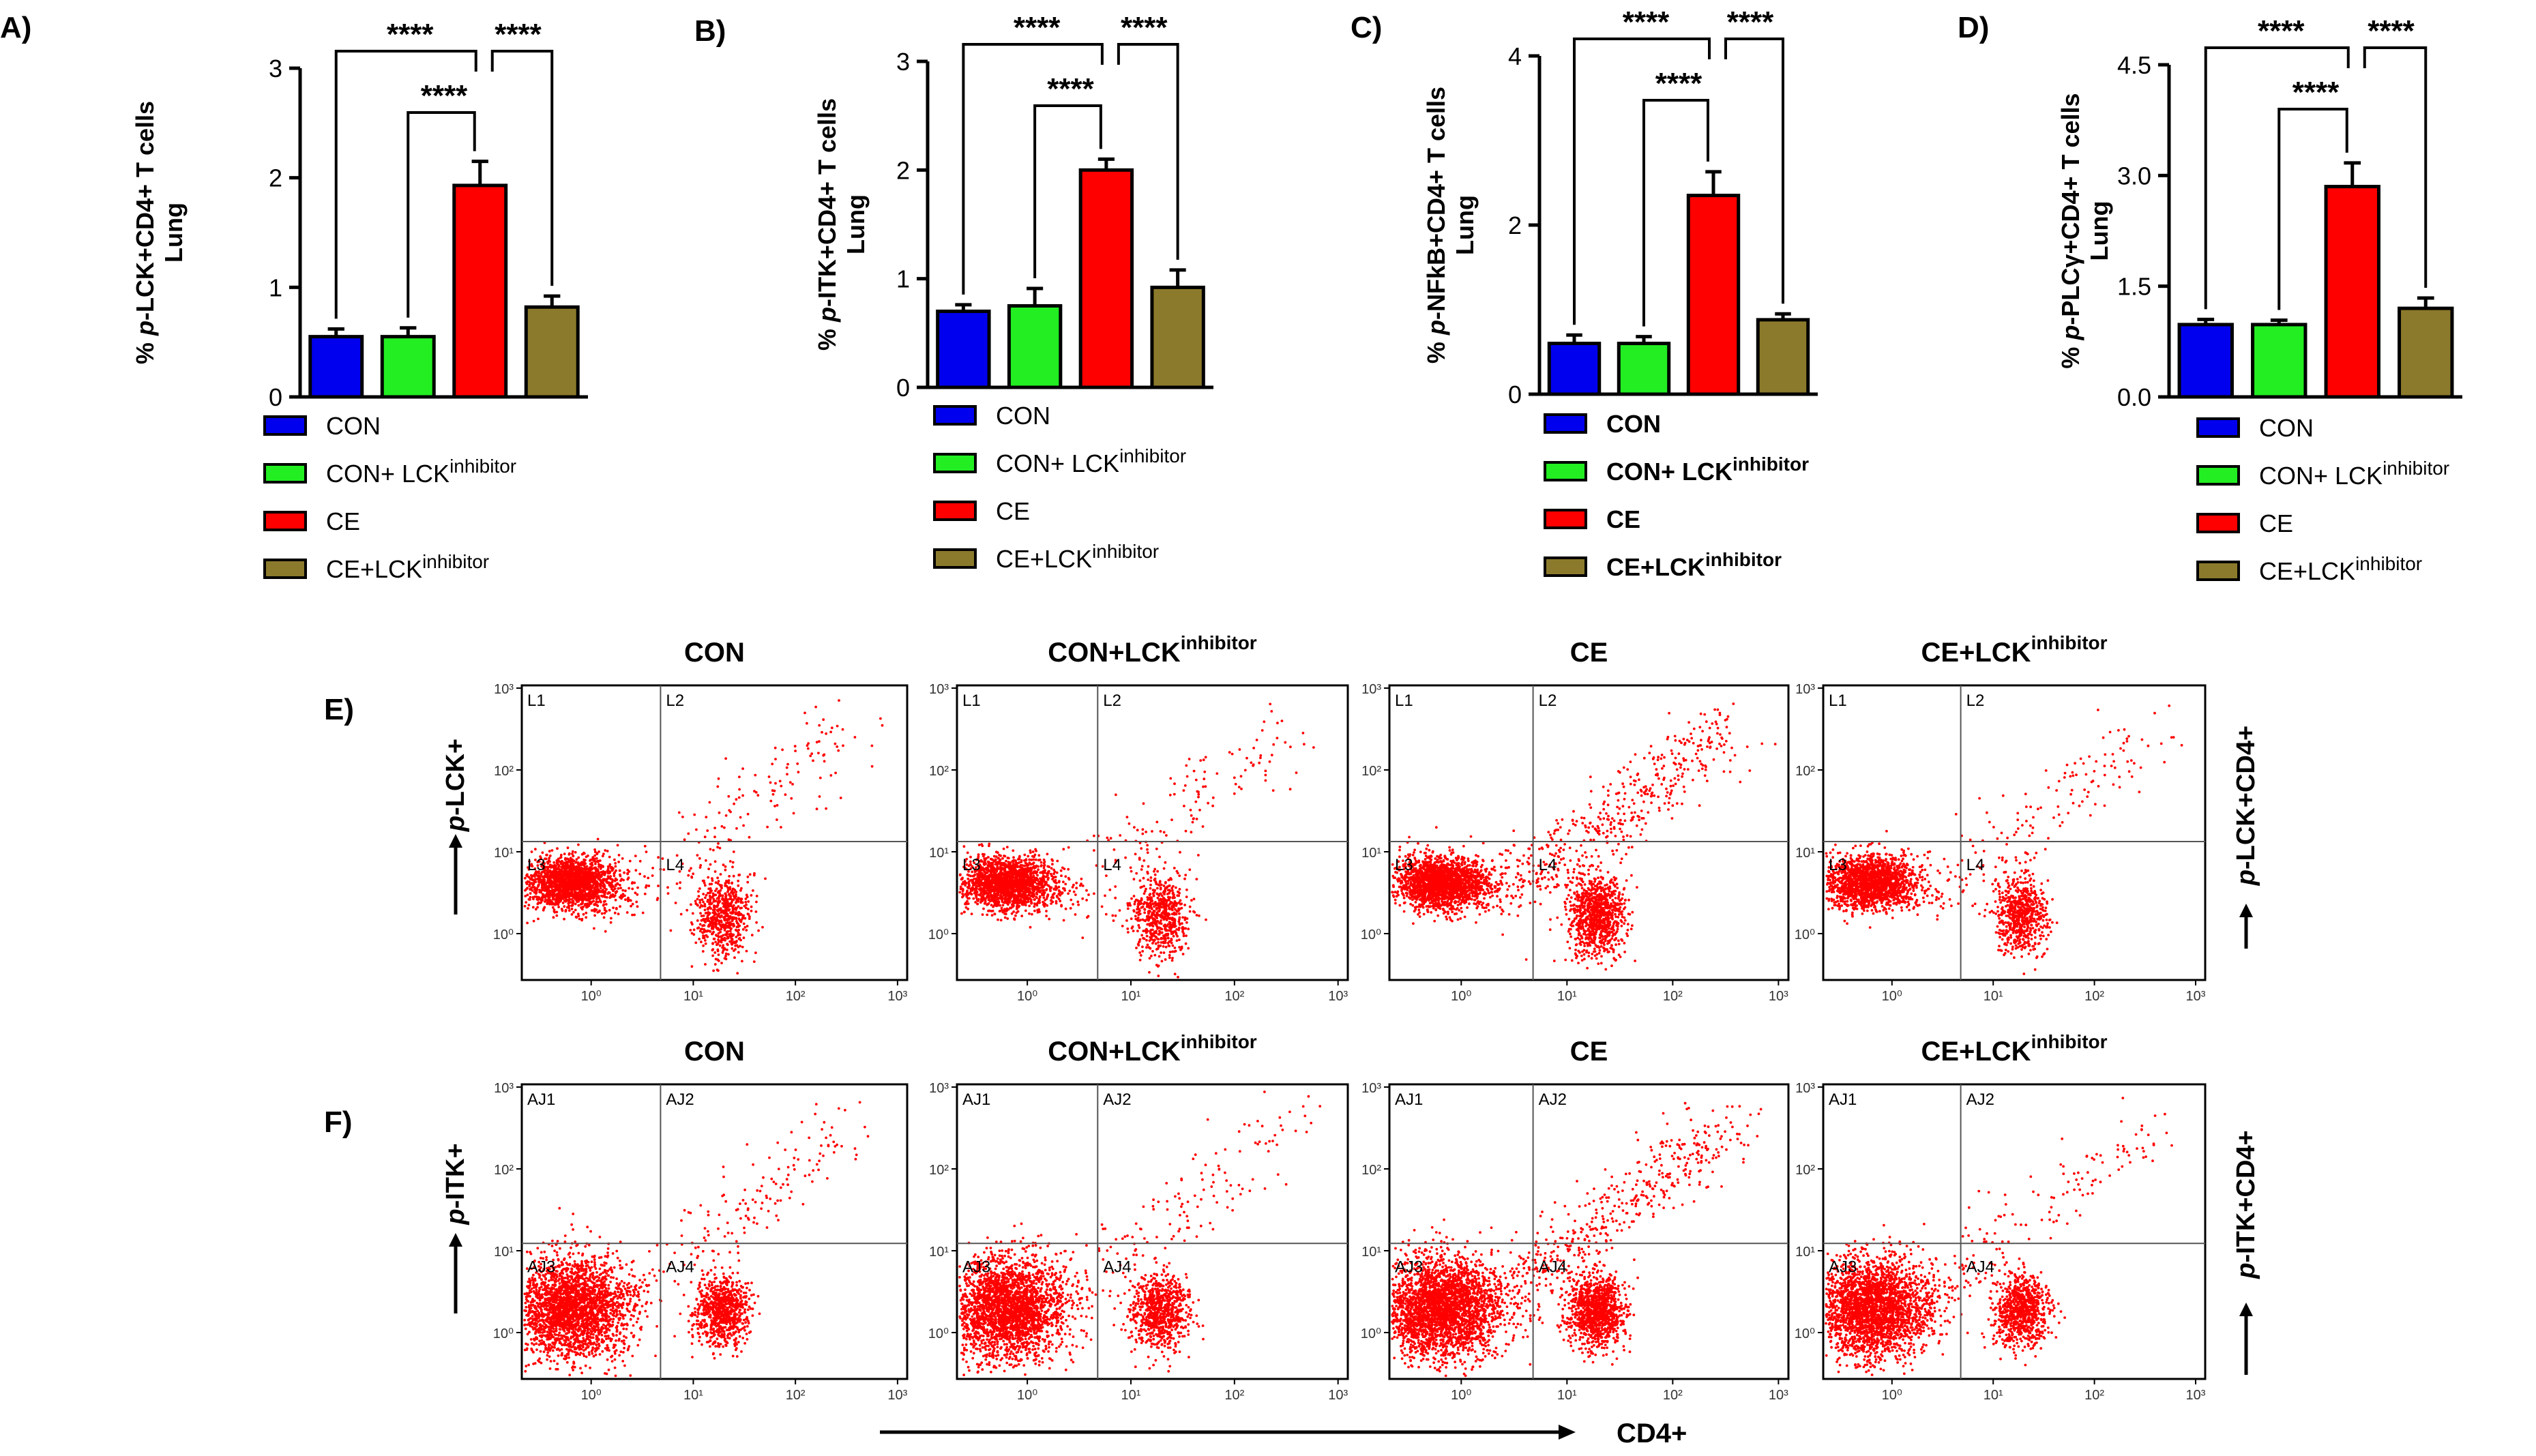  I want to click on quadrant-label: L2, so click(675, 701).